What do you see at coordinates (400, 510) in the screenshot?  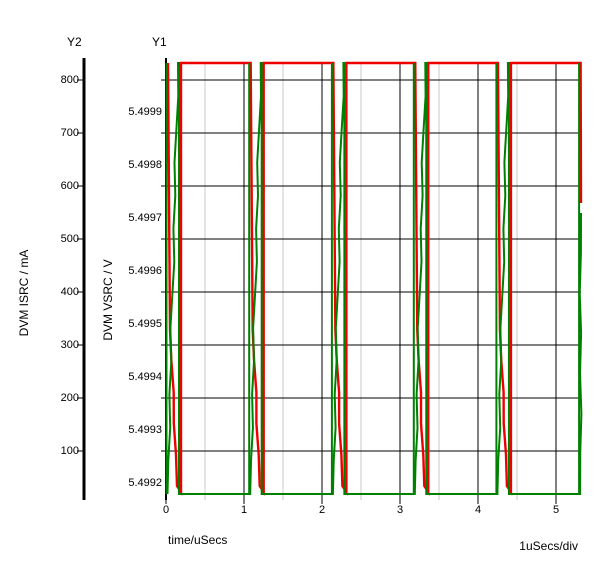 I see `x-tick-label: 3` at bounding box center [400, 510].